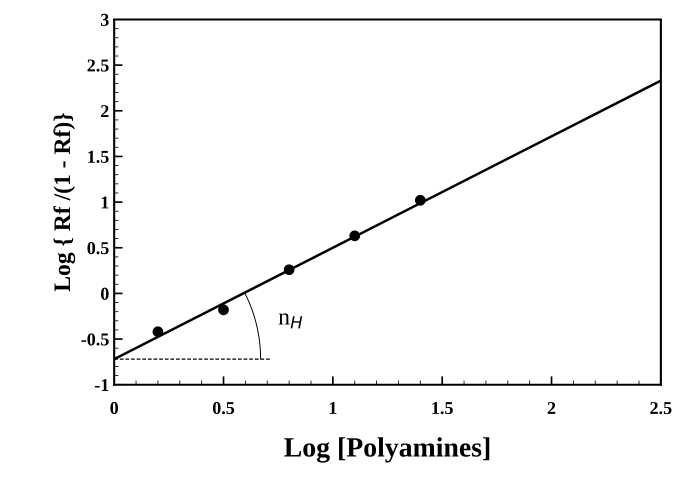  Describe the element at coordinates (98, 156) in the screenshot. I see `y-tick-label: 1.5` at that location.